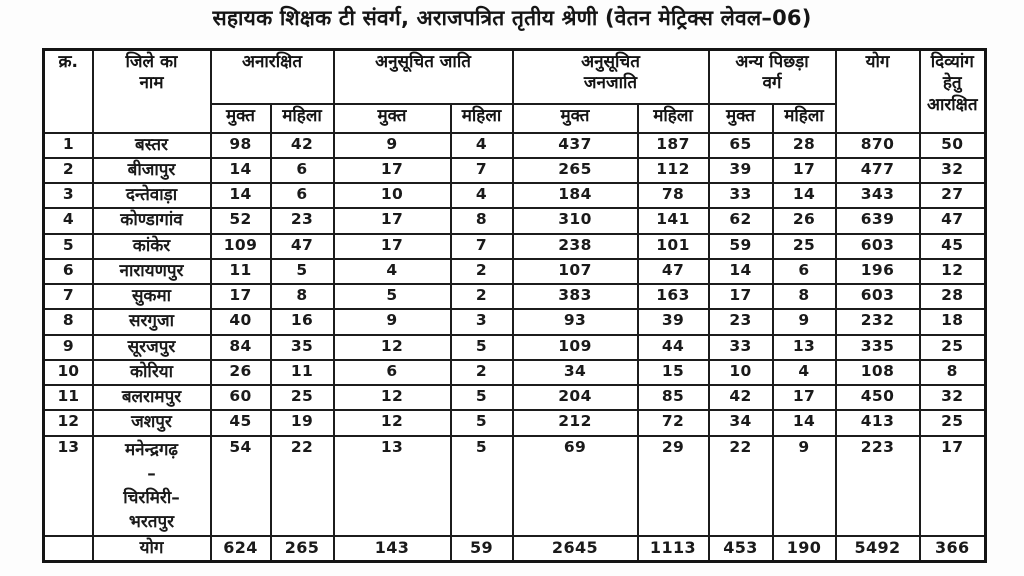 The image size is (1024, 576). I want to click on value-cell: 212, so click(575, 423).